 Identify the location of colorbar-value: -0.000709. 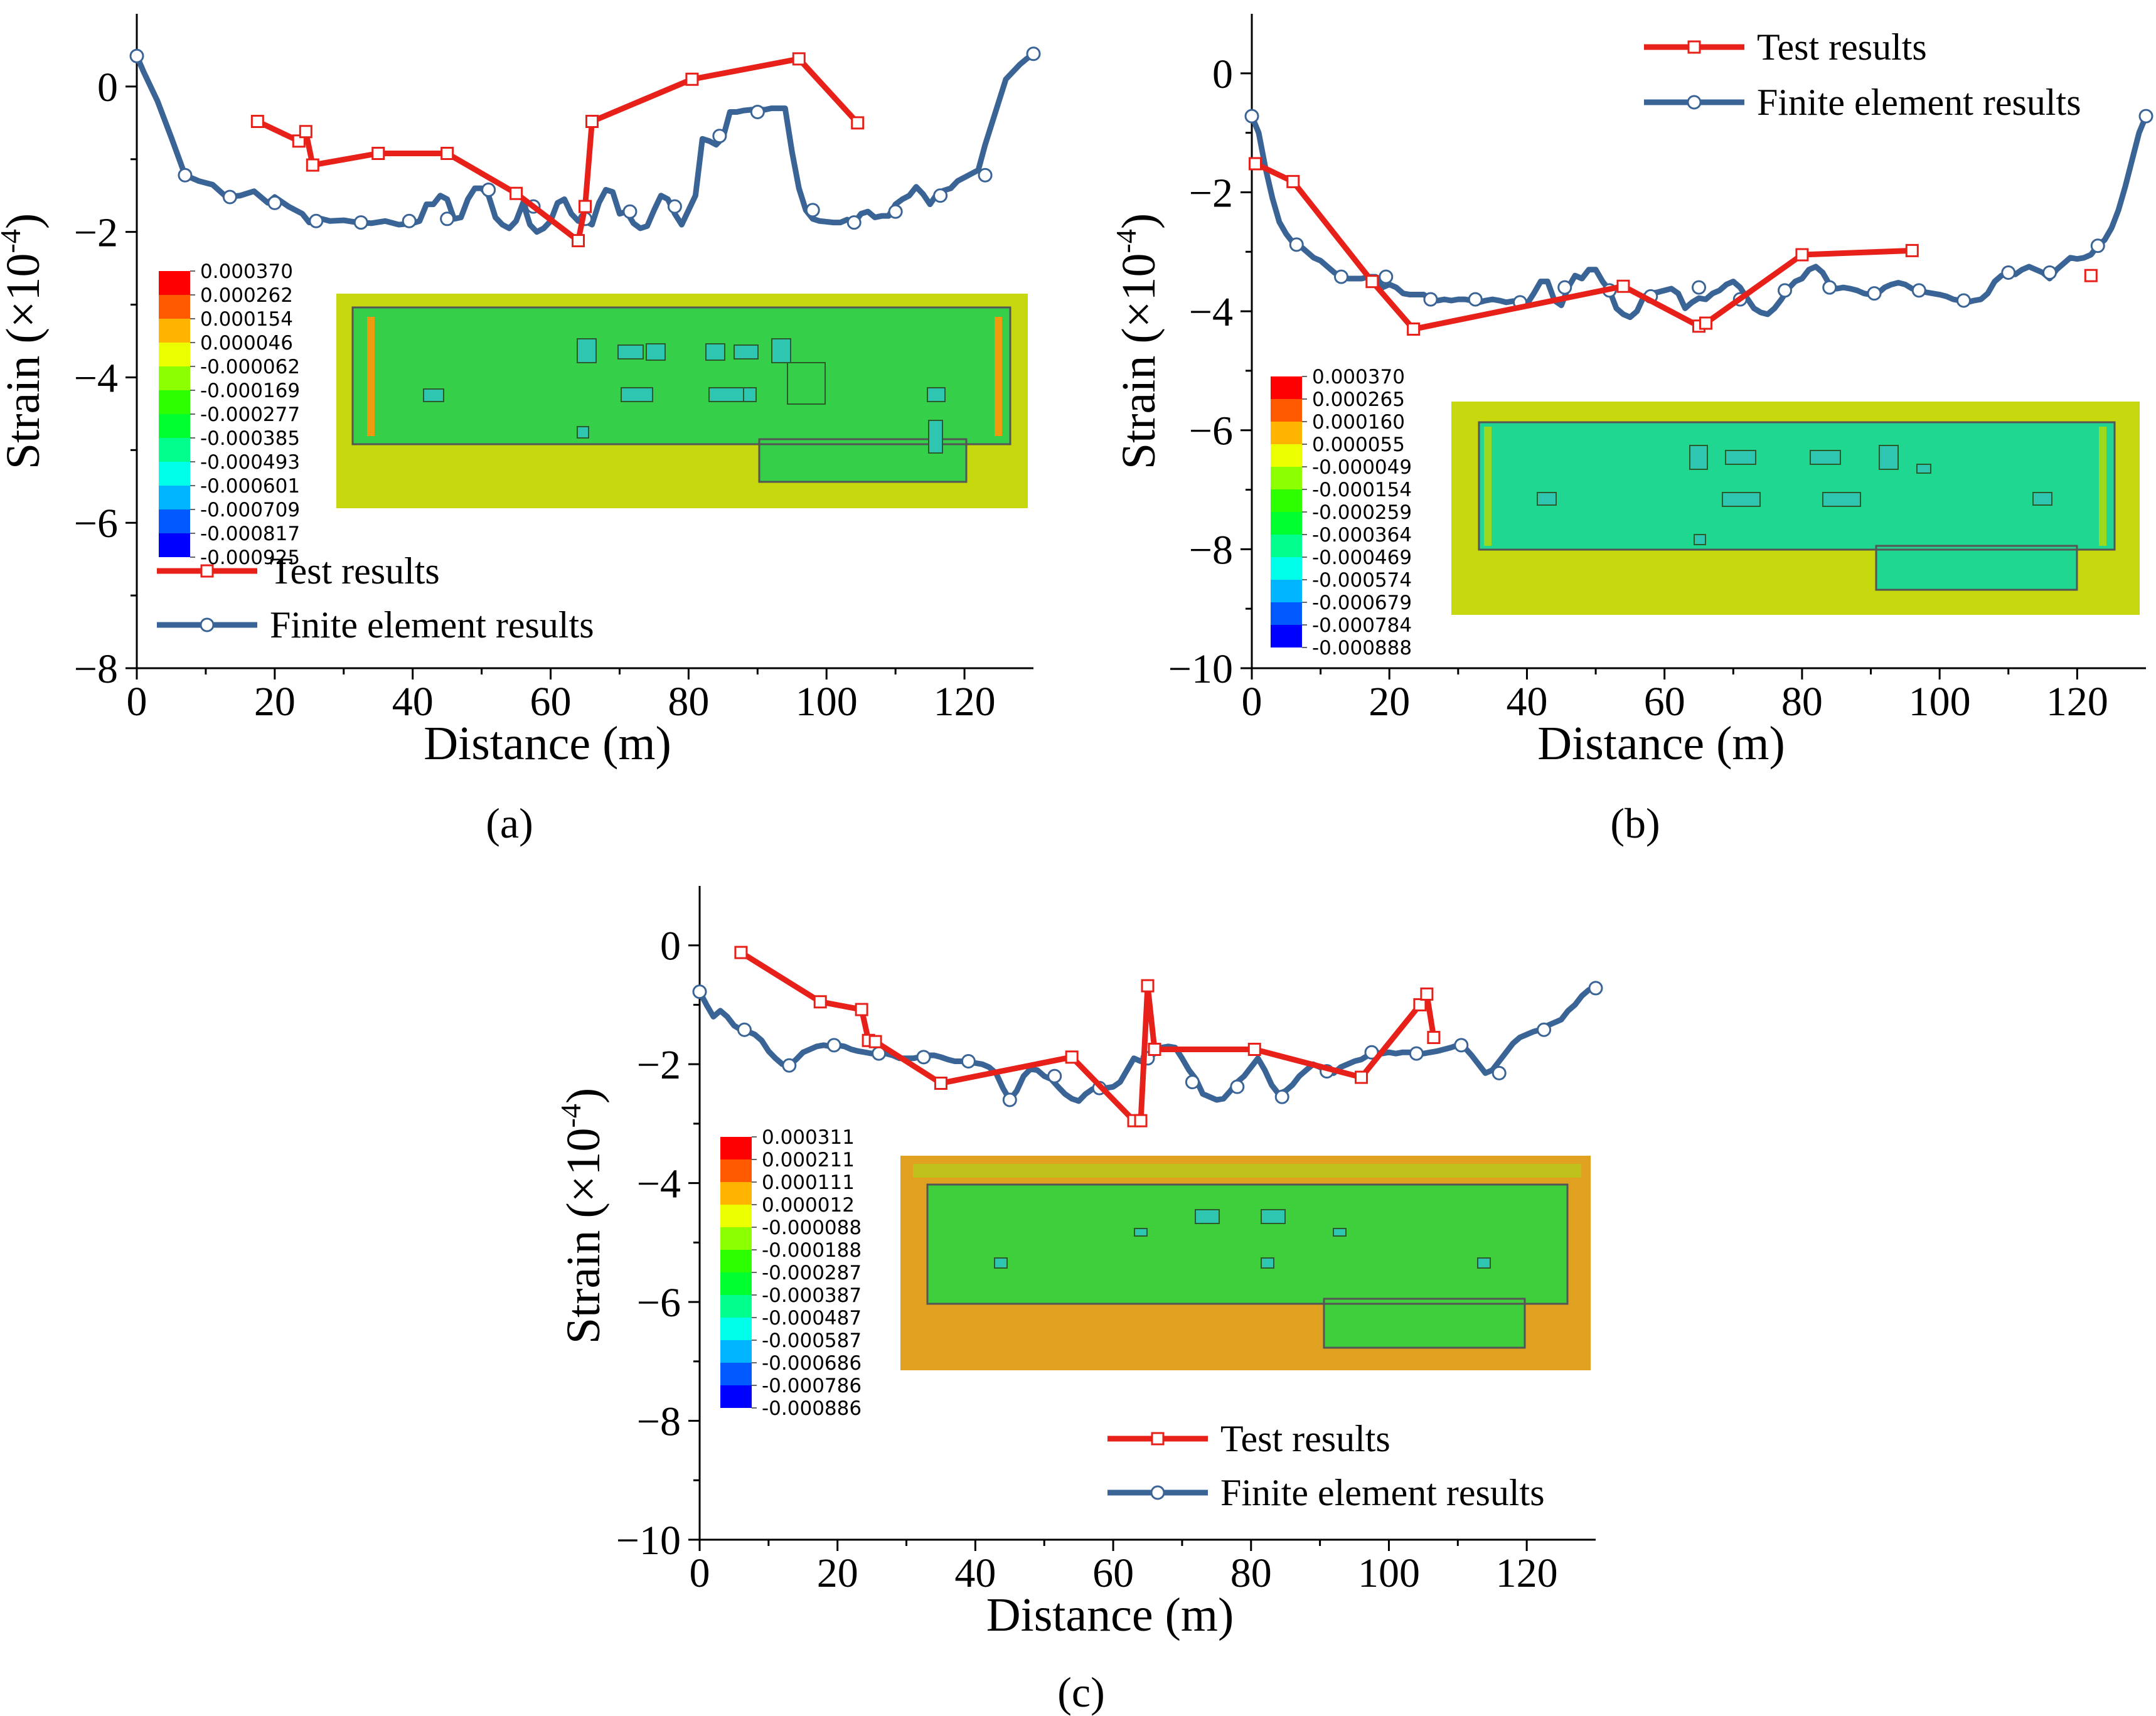
(250, 510).